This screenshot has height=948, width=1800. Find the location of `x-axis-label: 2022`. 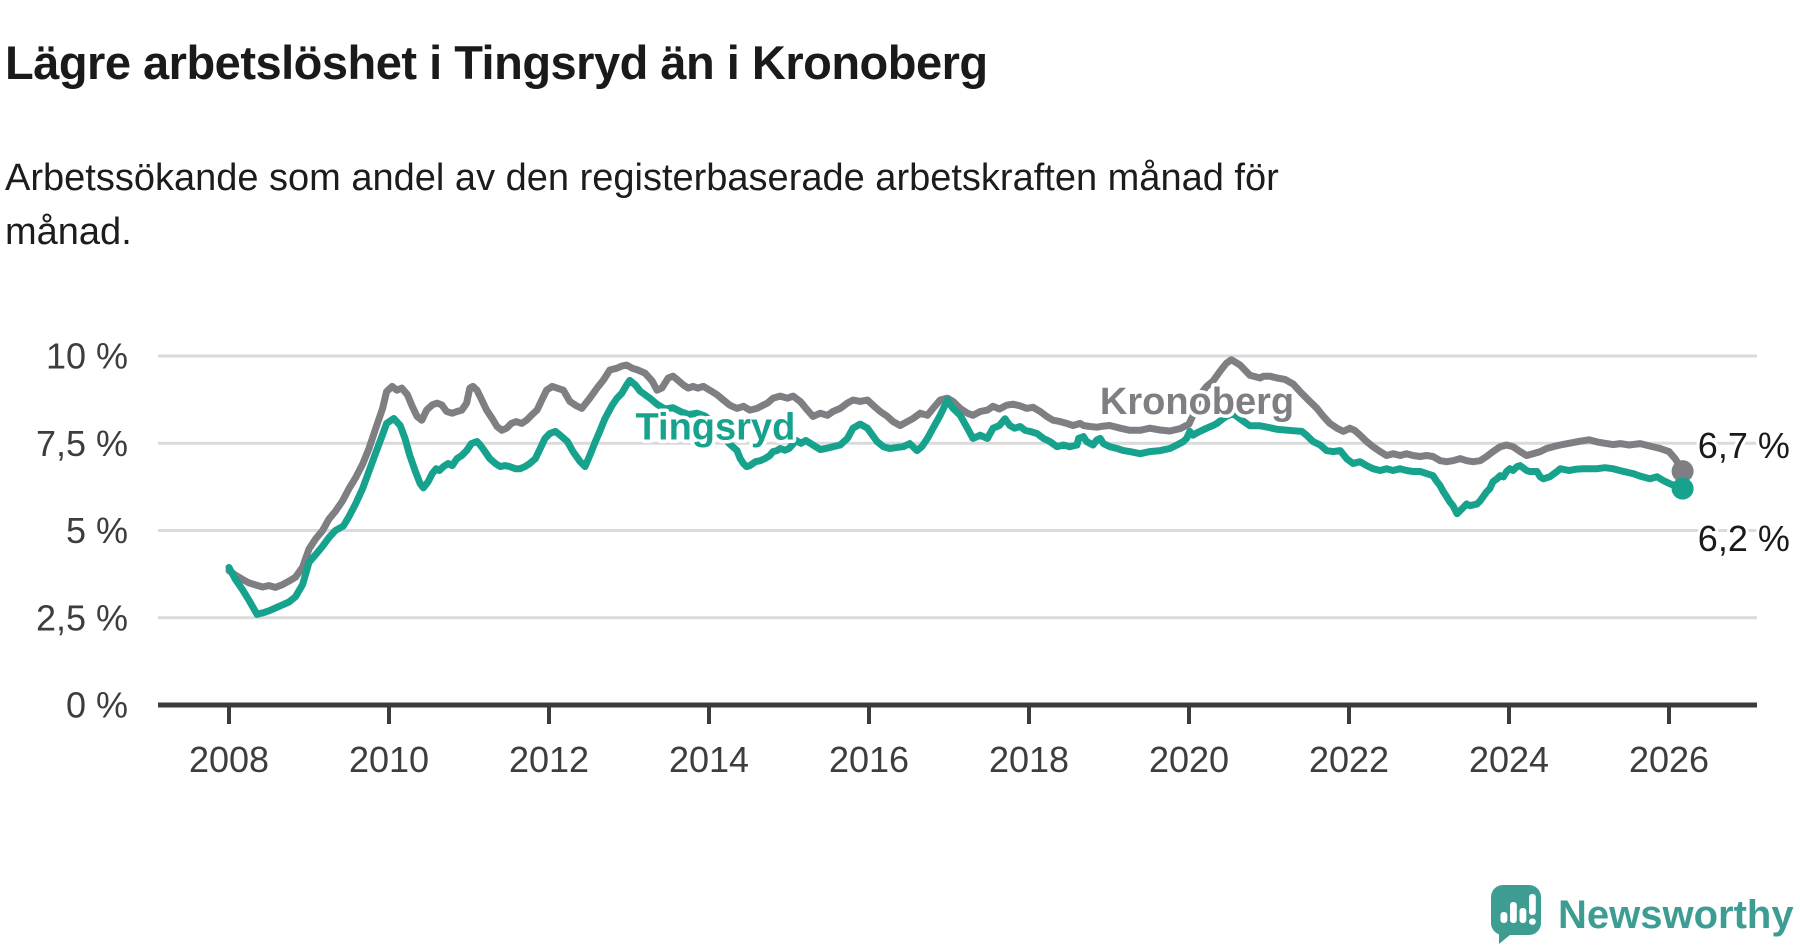

x-axis-label: 2022 is located at coordinates (1349, 759).